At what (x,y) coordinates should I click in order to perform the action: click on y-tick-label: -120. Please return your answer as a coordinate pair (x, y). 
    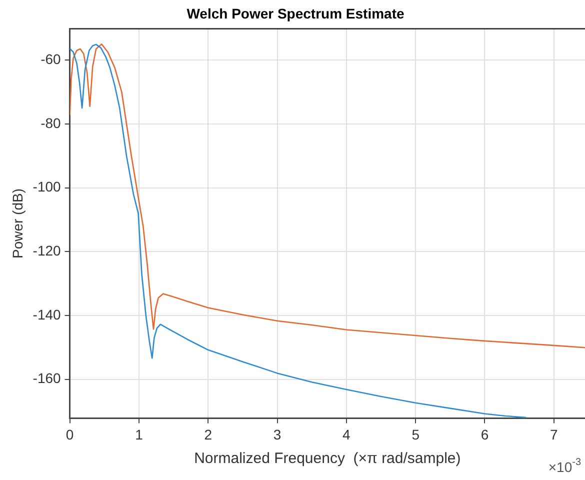
    Looking at the image, I should click on (47, 250).